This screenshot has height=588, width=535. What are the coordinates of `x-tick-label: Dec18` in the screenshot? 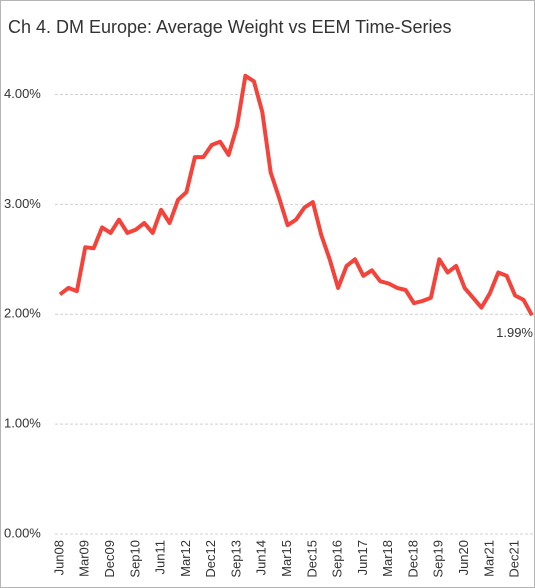 It's located at (412, 559).